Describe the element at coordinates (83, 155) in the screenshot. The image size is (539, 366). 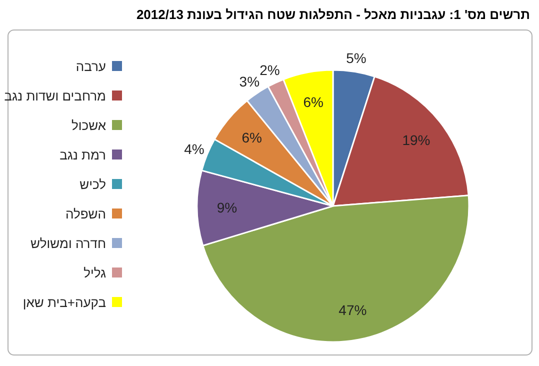
I see `legend-label: רמת נגב` at that location.